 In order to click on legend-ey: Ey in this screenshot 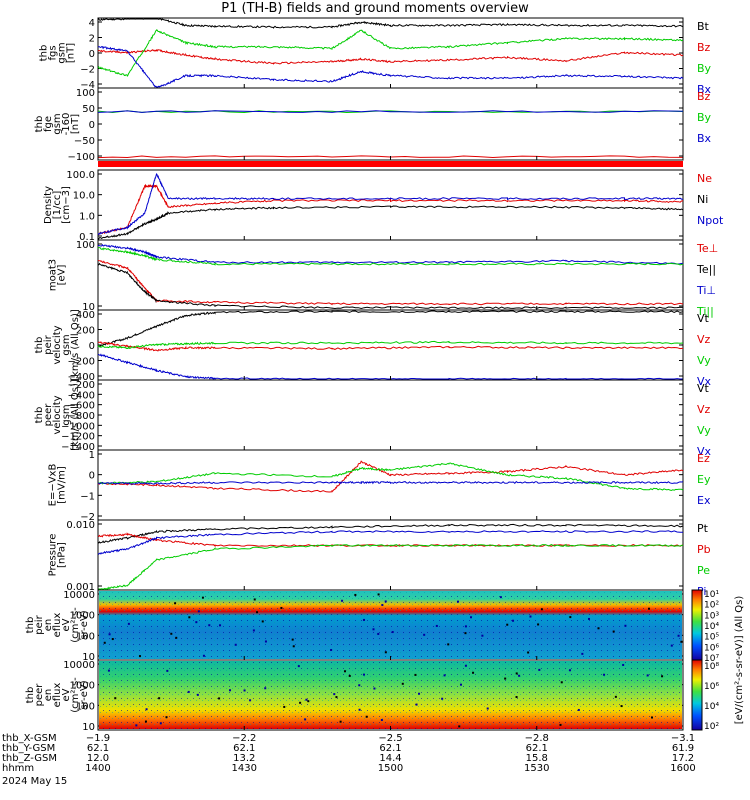, I will do `click(704, 479)`.